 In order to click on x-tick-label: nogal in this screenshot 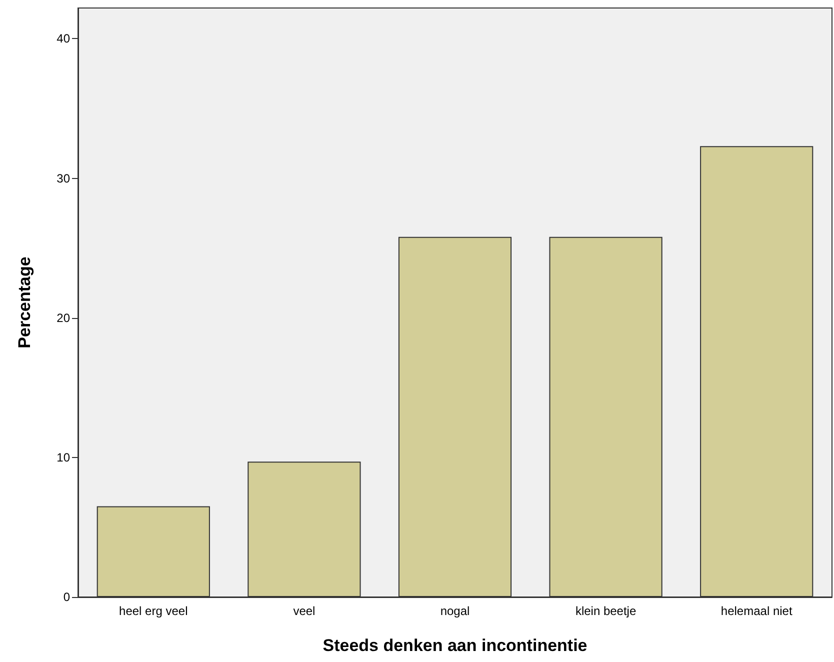, I will do `click(455, 611)`.